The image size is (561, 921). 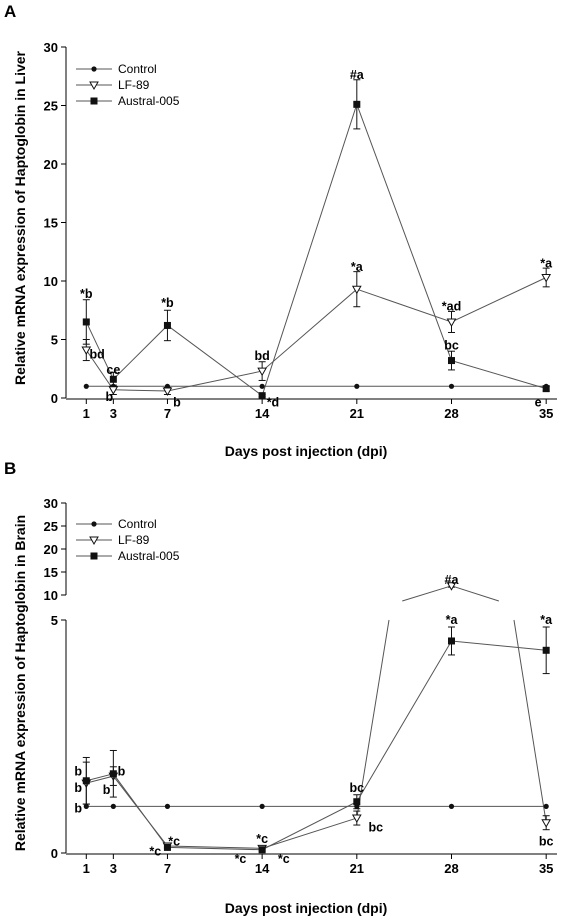 What do you see at coordinates (262, 839) in the screenshot?
I see `annotation-8: *c` at bounding box center [262, 839].